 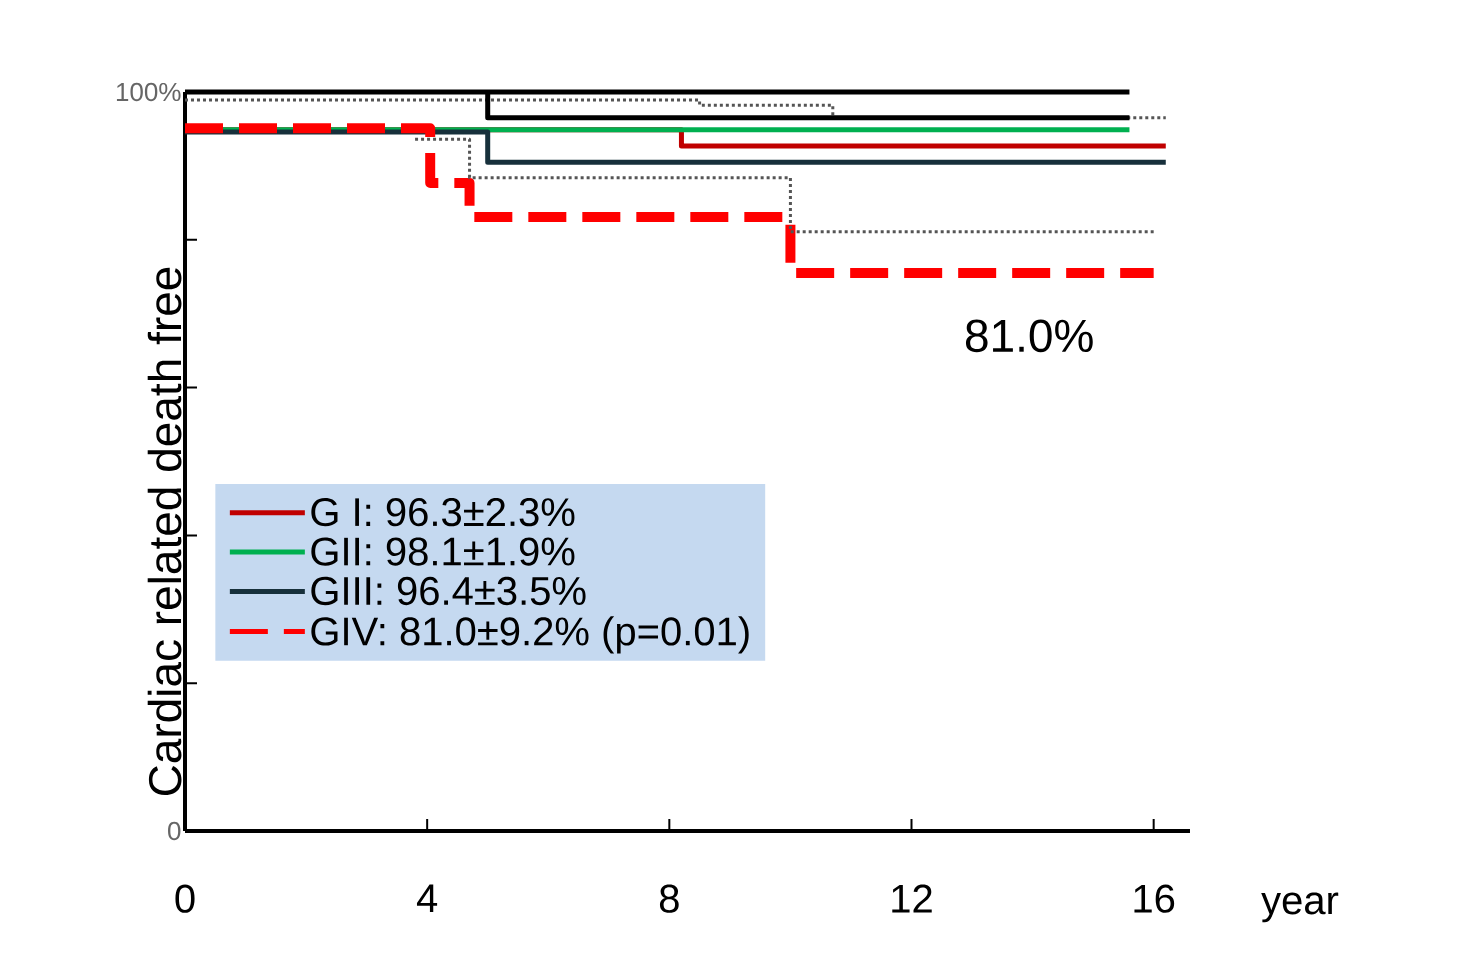 What do you see at coordinates (148, 92) in the screenshot?
I see `y-tick-label: 100%` at bounding box center [148, 92].